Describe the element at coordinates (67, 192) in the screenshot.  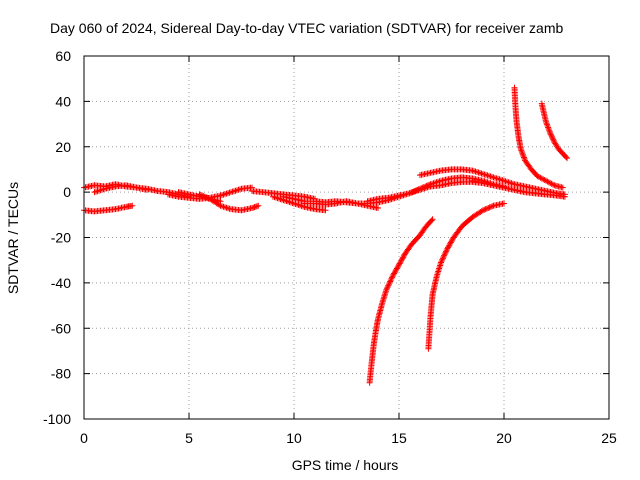
I see `y-tick-label: 0` at that location.